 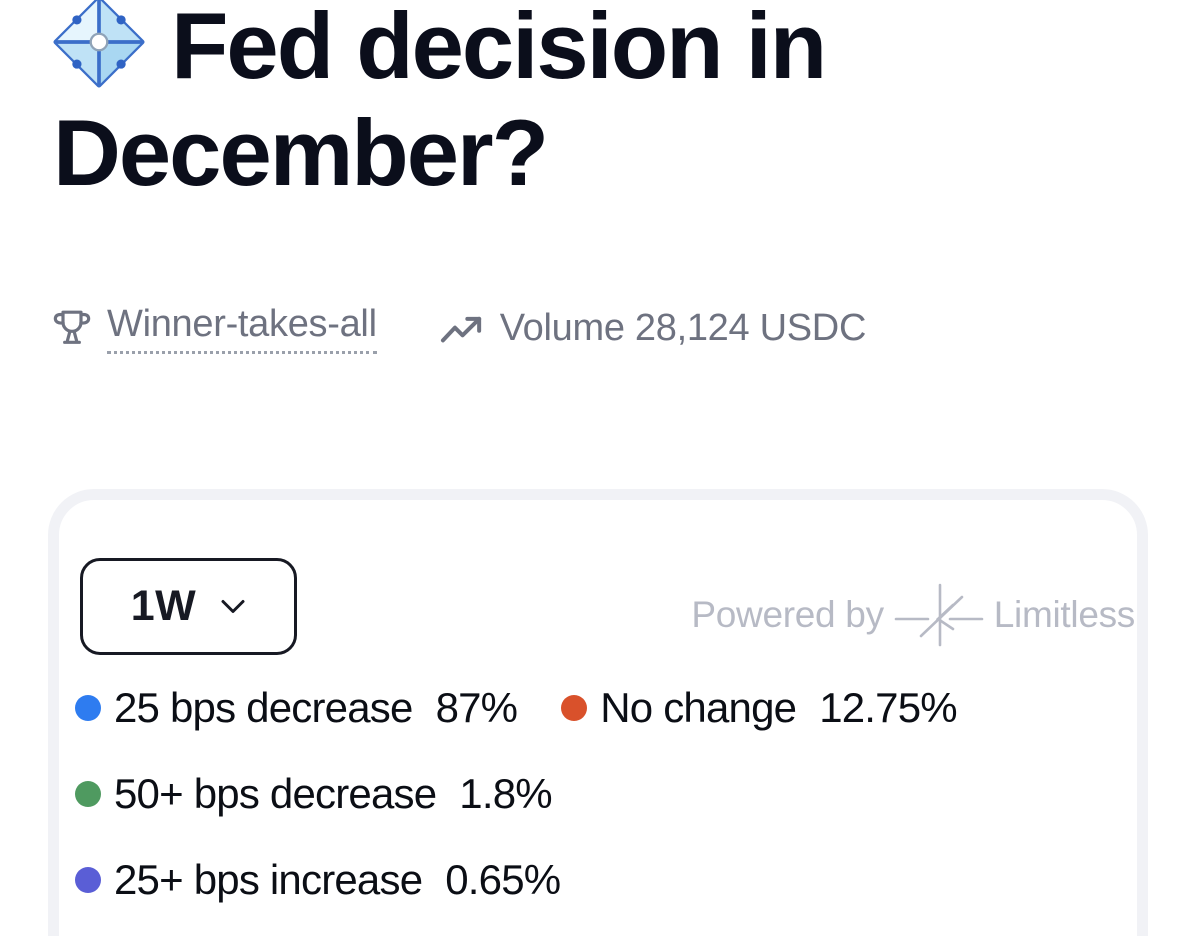 I want to click on outcome-label: 50+ bps decrease, so click(x=275, y=793).